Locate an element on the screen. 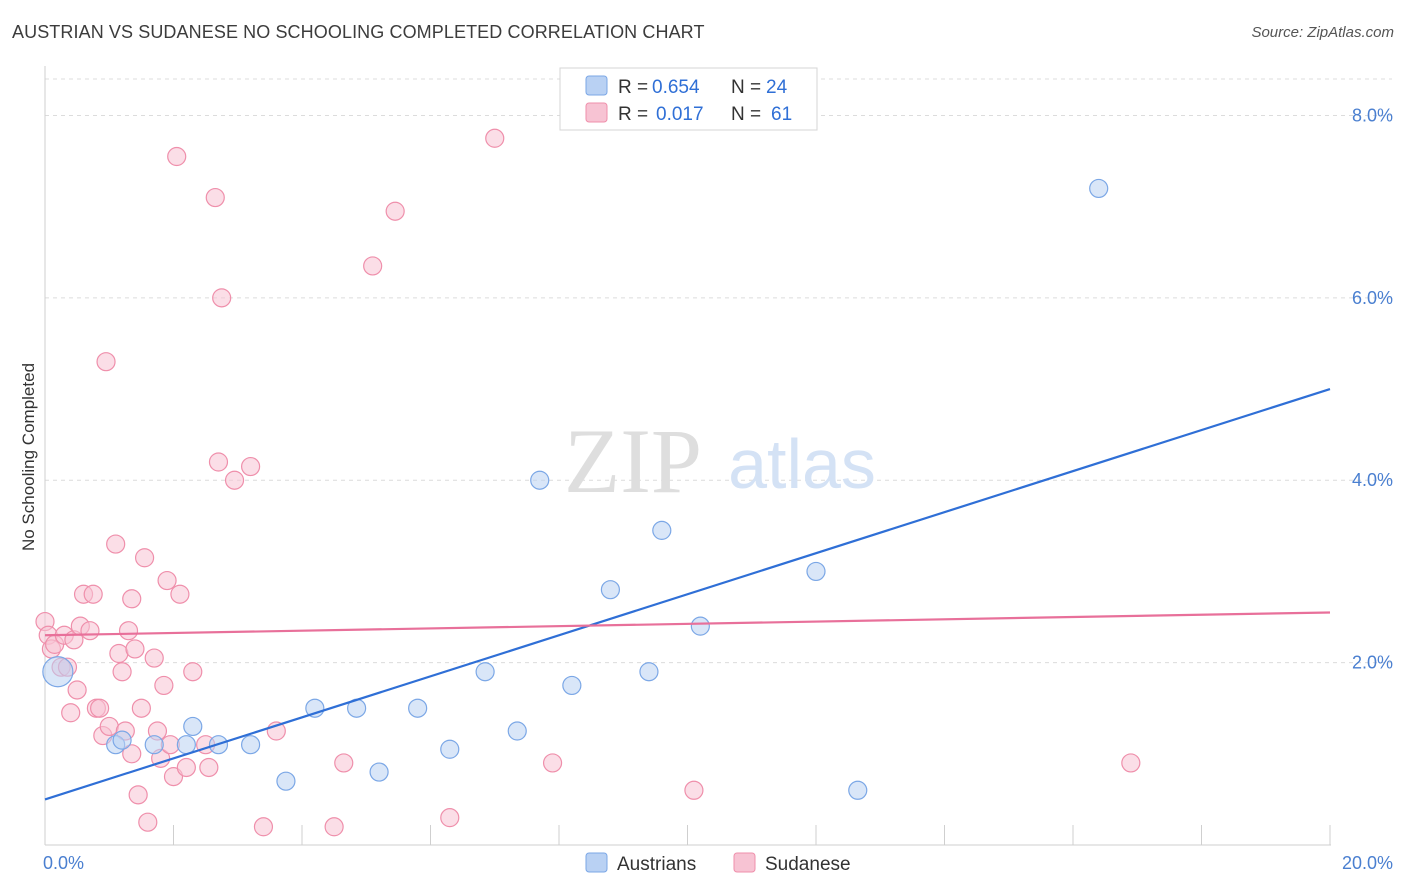  legend-n-value-sudanese: 61 is located at coordinates (781, 114).